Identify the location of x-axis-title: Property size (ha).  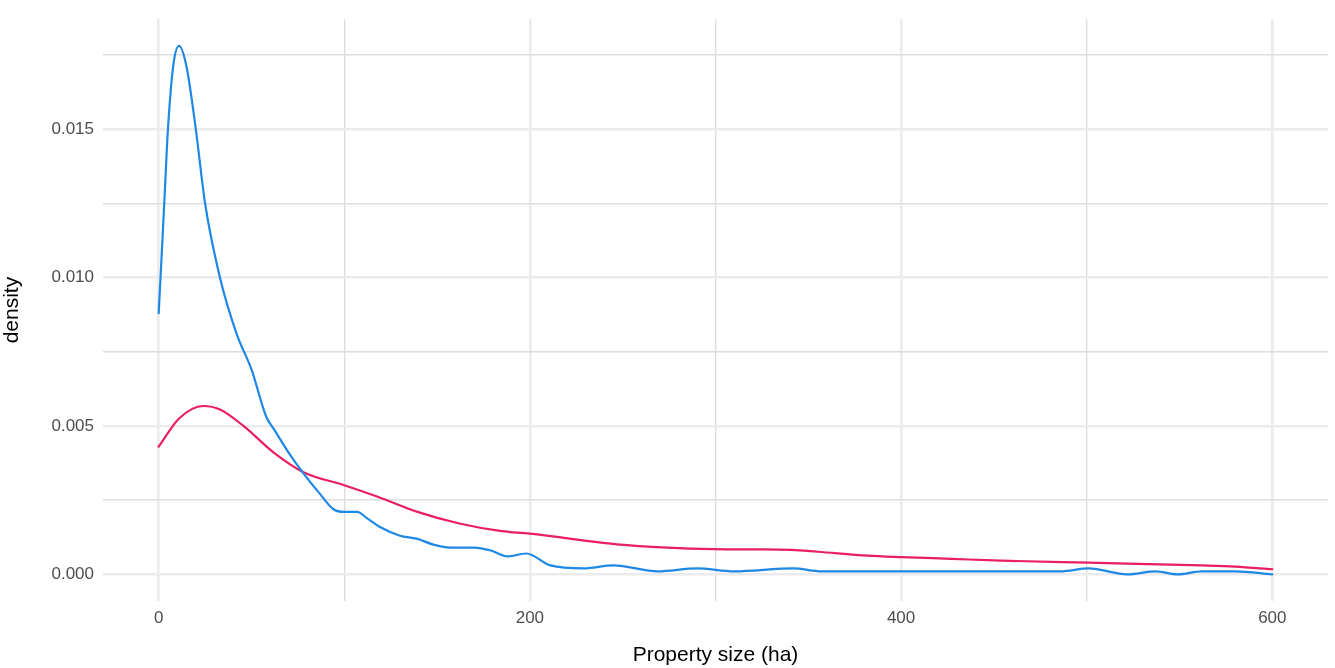
(715, 654).